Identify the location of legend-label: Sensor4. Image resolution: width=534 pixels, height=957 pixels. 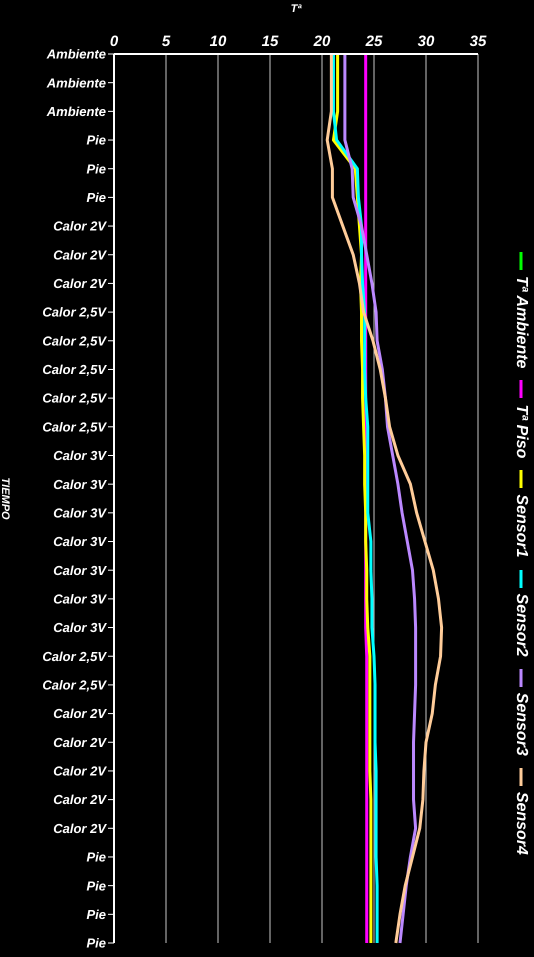
(521, 823).